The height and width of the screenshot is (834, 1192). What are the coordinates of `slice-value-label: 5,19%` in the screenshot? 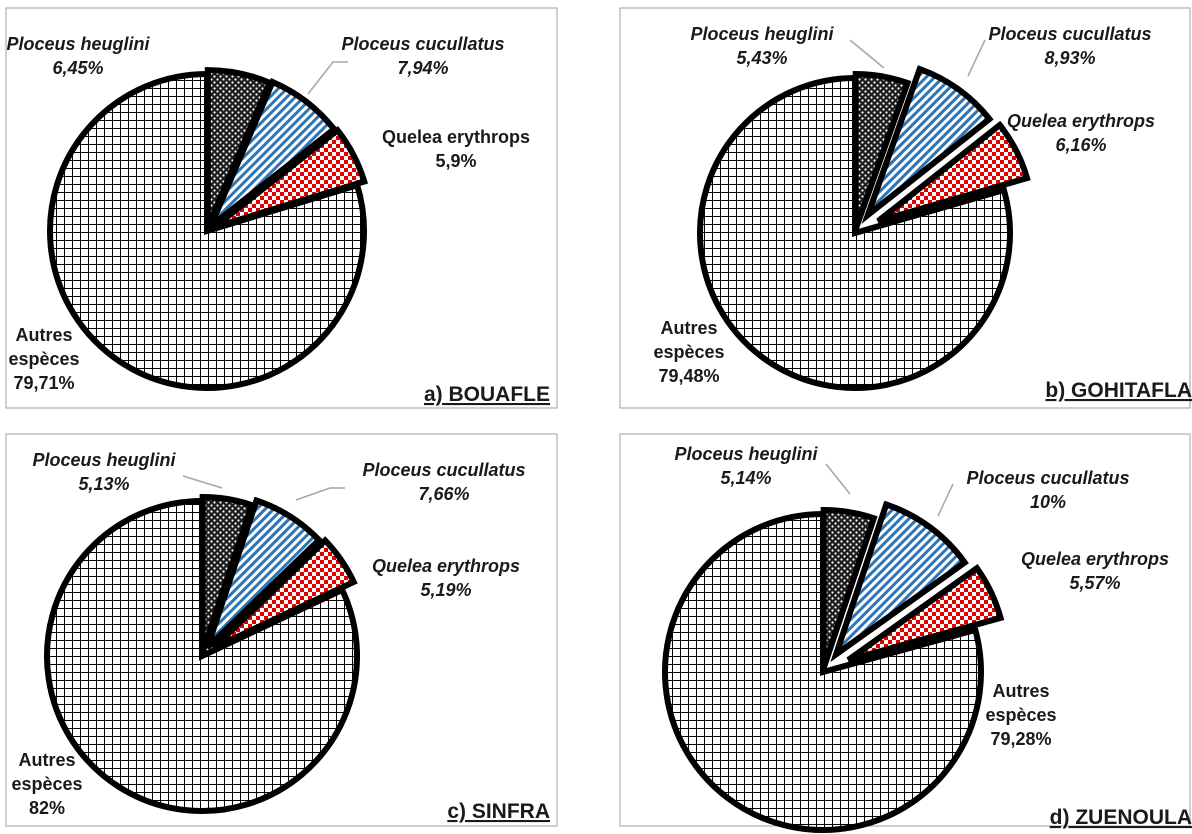 It's located at (445, 590).